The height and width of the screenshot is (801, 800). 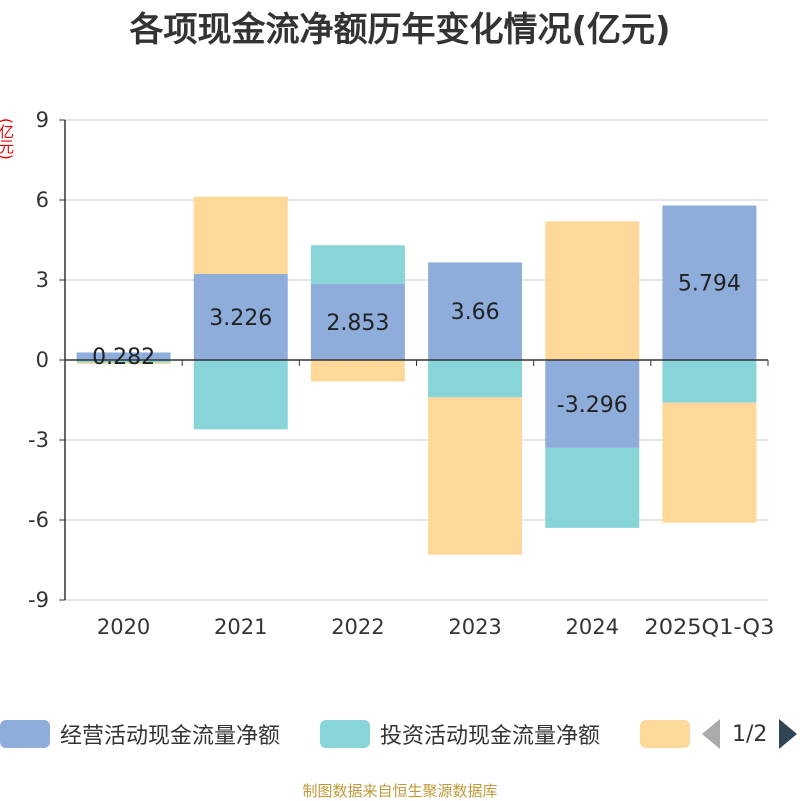 What do you see at coordinates (42, 200) in the screenshot?
I see `y-tick-label: 6` at bounding box center [42, 200].